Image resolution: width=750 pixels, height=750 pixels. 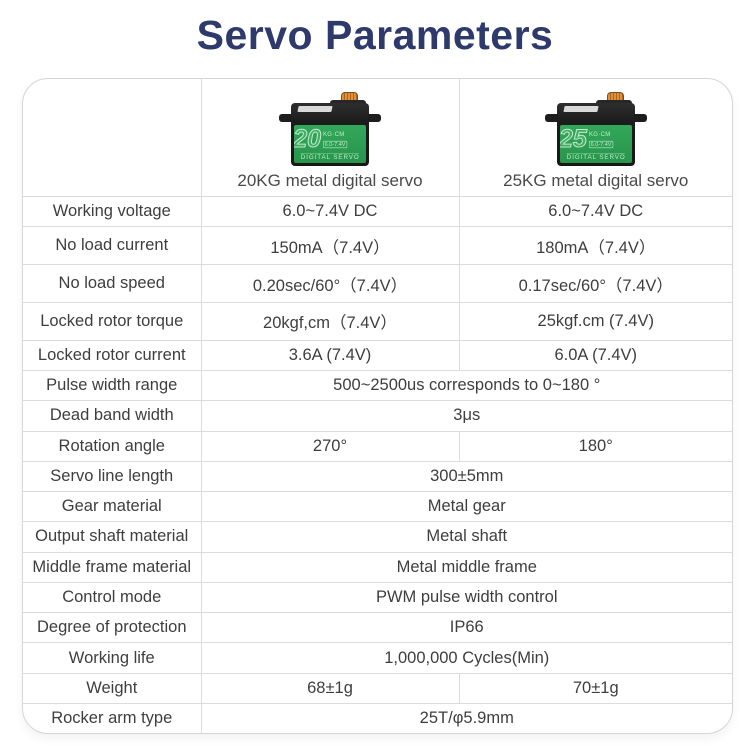 I want to click on row-label: No load current, so click(x=112, y=246).